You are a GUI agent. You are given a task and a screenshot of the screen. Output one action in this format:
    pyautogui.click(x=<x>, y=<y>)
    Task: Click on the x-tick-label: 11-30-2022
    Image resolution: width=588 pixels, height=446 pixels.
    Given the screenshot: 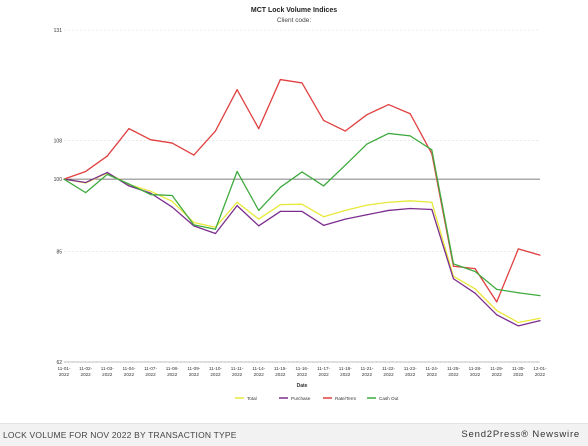 What is the action you would take?
    pyautogui.click(x=518, y=371)
    